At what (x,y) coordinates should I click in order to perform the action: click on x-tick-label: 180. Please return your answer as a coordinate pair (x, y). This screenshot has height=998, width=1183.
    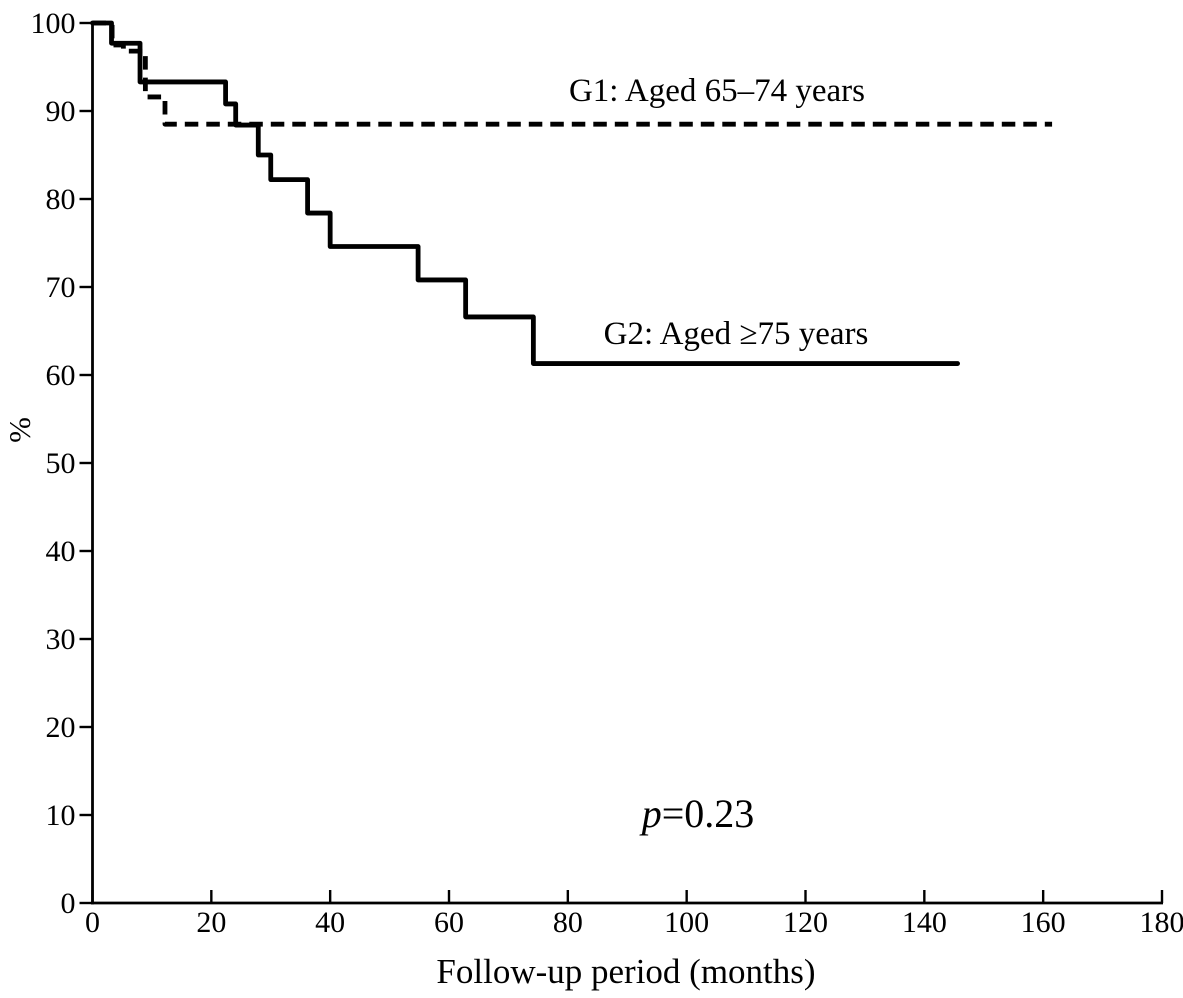
    Looking at the image, I should click on (1161, 922).